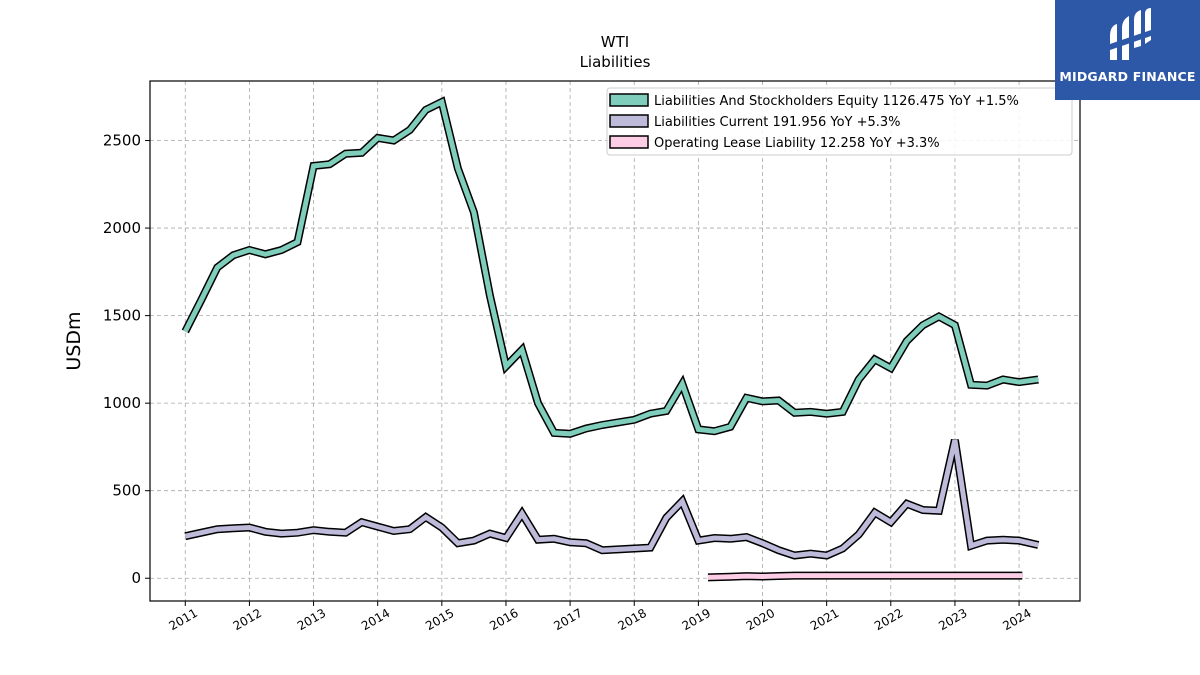 The width and height of the screenshot is (1200, 675). I want to click on x-tick-label: 2018, so click(632, 619).